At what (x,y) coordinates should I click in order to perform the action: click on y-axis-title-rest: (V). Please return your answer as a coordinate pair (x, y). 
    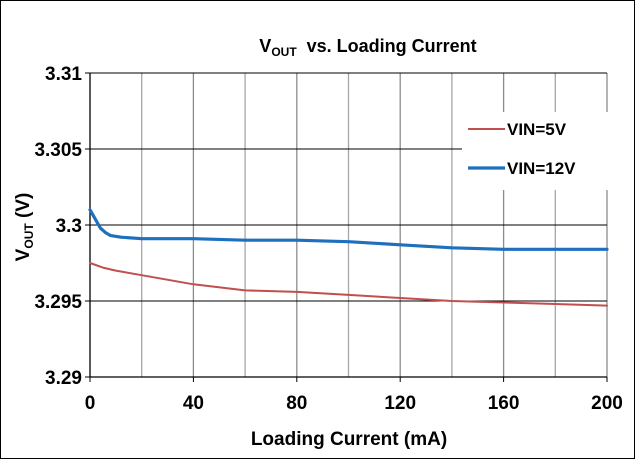
    Looking at the image, I should click on (23, 208).